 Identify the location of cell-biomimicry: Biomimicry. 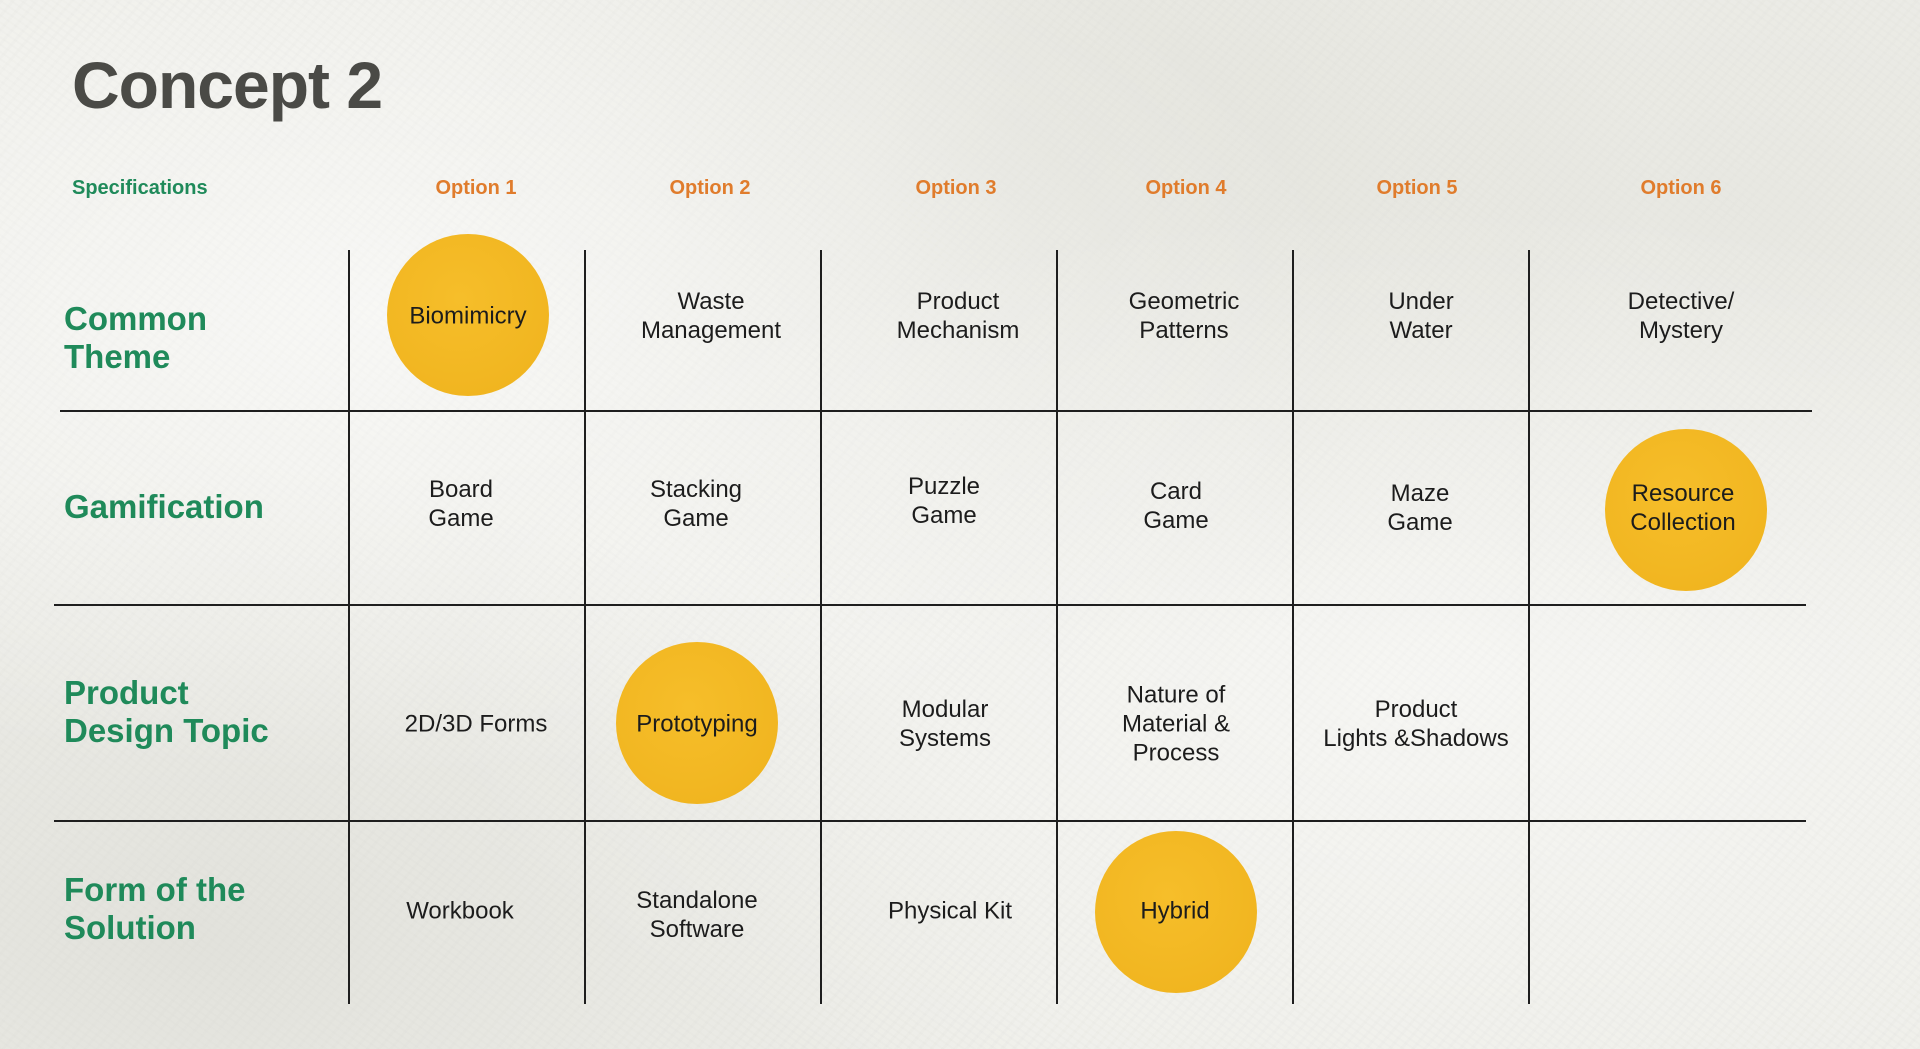
(468, 316).